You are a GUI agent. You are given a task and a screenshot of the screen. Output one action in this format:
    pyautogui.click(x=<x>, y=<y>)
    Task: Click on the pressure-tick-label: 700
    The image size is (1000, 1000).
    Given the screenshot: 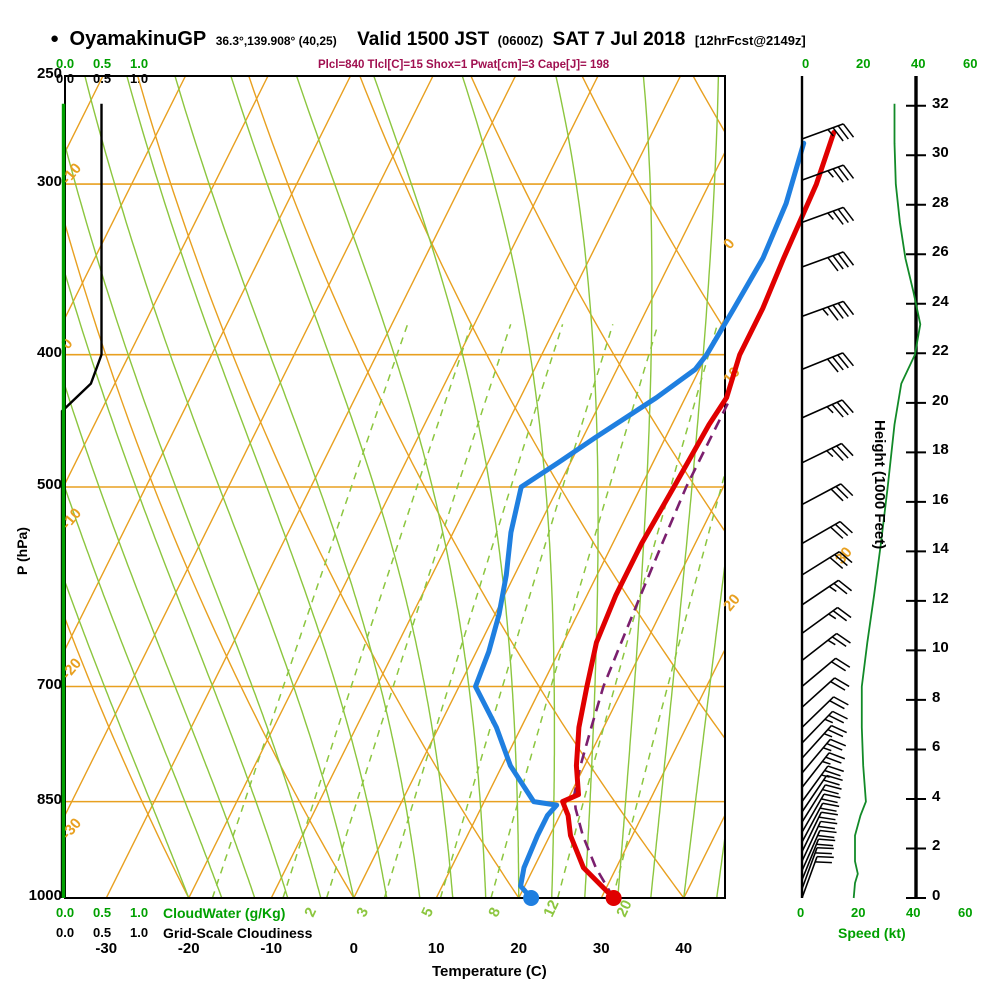 What is the action you would take?
    pyautogui.click(x=49, y=684)
    